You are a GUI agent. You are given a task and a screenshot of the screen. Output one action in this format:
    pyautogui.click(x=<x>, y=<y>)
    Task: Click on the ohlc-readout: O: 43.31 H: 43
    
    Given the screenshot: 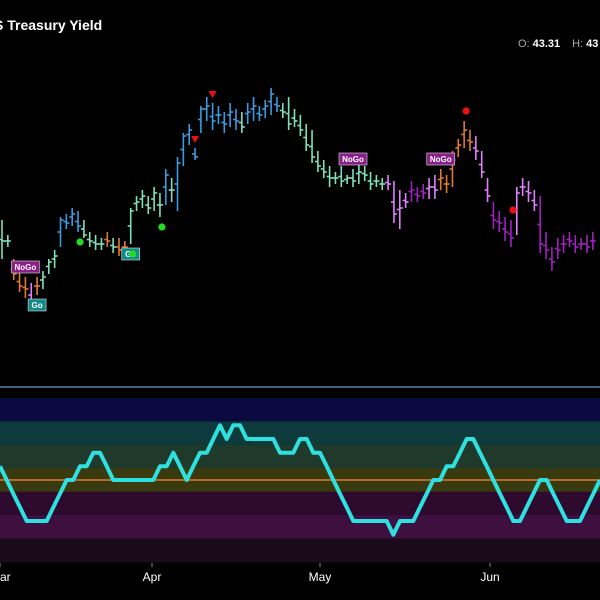 What is the action you would take?
    pyautogui.click(x=559, y=44)
    